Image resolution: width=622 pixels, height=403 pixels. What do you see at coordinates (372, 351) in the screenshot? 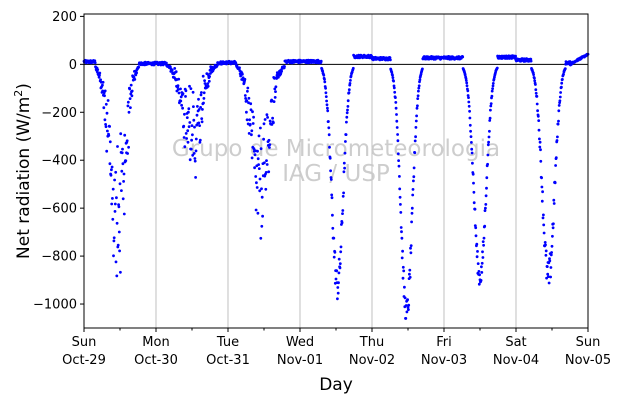
I see `x-tick-label: Thu Nov-02` at bounding box center [372, 351].